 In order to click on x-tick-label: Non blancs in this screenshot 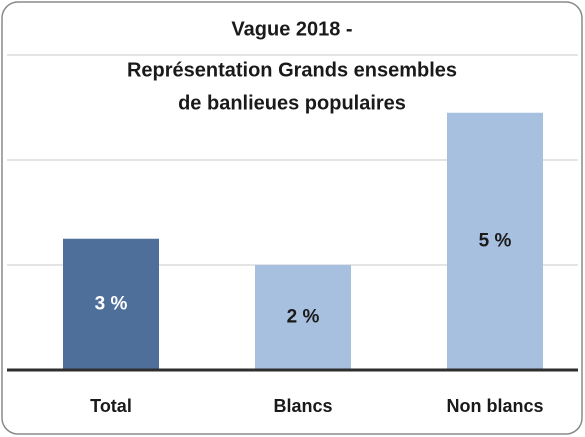, I will do `click(494, 406)`.